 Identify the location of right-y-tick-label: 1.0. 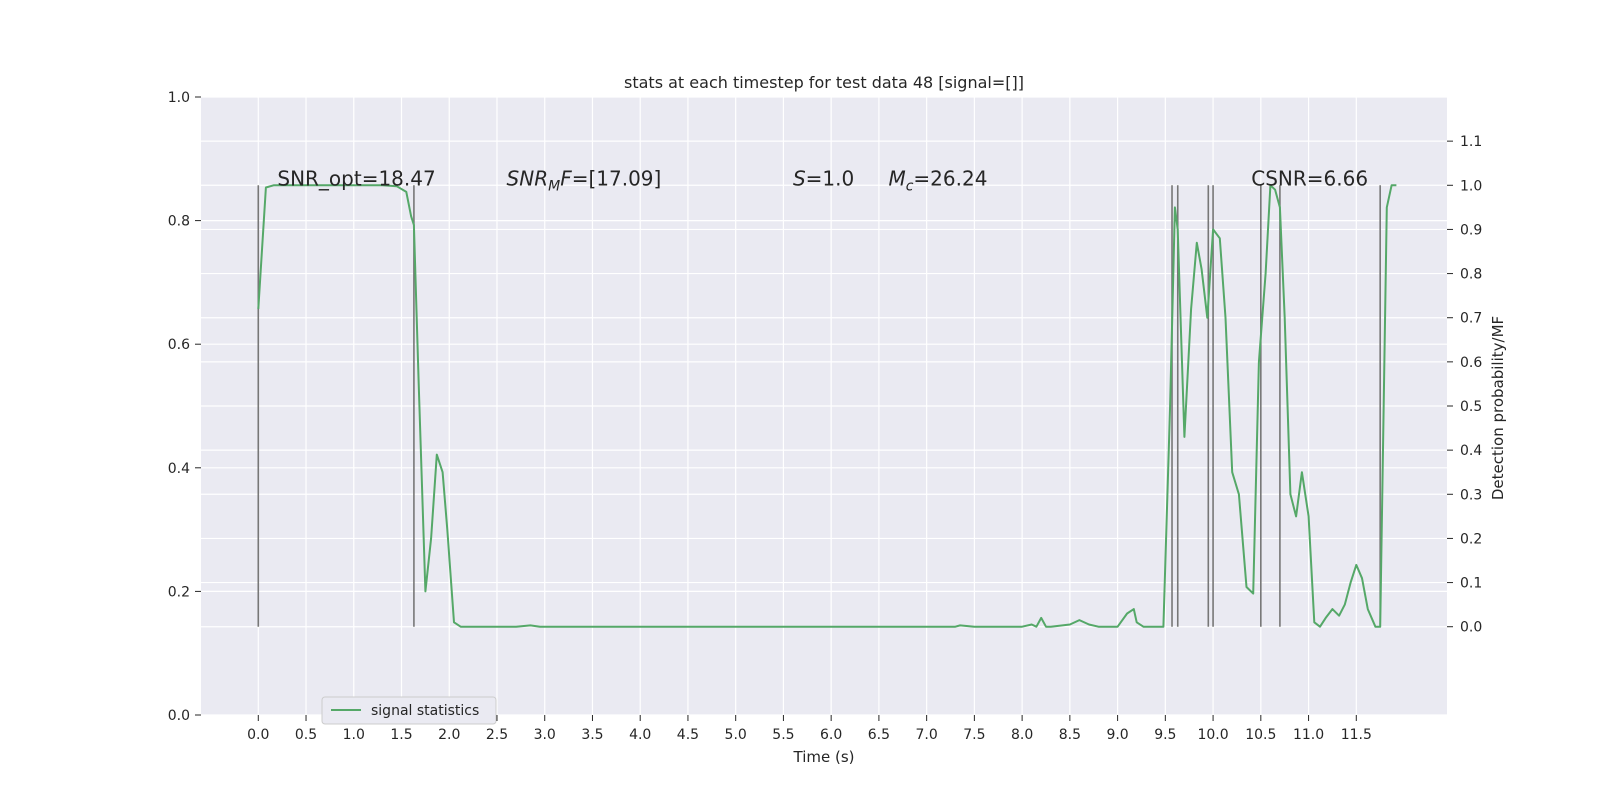
(1471, 186).